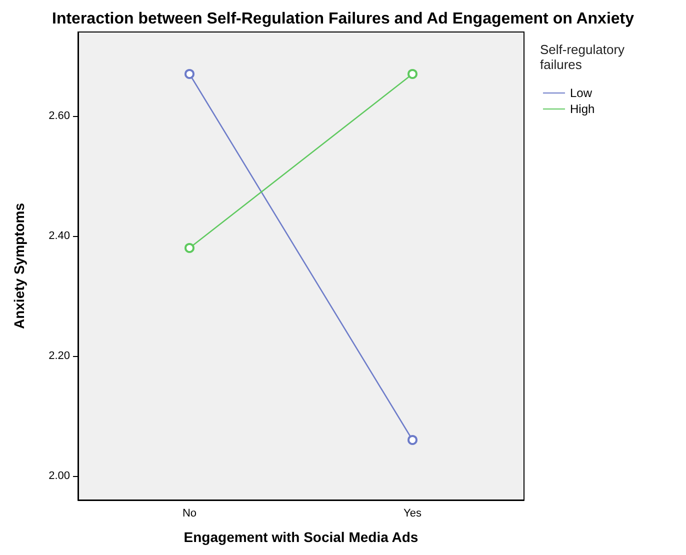 This screenshot has height=555, width=686. Describe the element at coordinates (19, 266) in the screenshot. I see `y-axis-title: Anxiety Symptoms` at that location.